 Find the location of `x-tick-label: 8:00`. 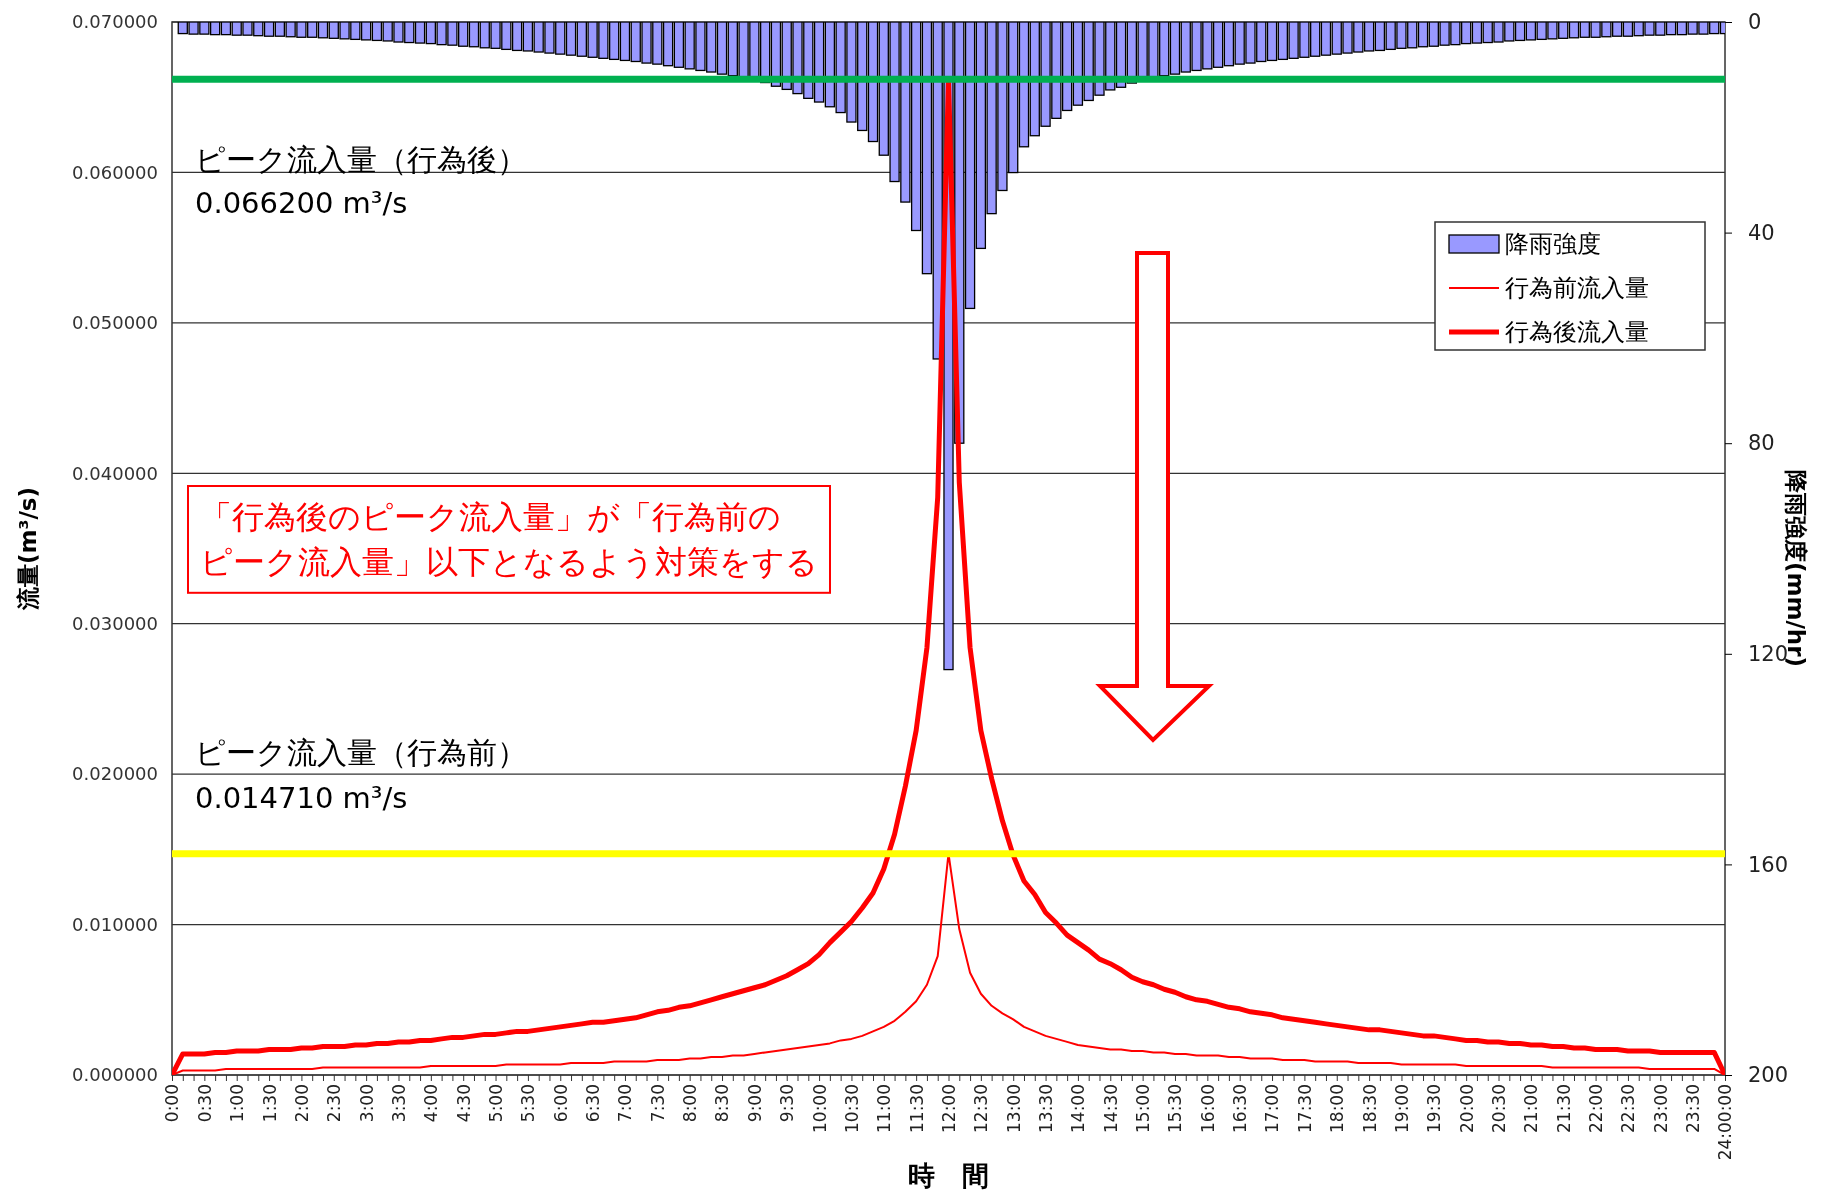

x-tick-label: 8:00 is located at coordinates (690, 1103).